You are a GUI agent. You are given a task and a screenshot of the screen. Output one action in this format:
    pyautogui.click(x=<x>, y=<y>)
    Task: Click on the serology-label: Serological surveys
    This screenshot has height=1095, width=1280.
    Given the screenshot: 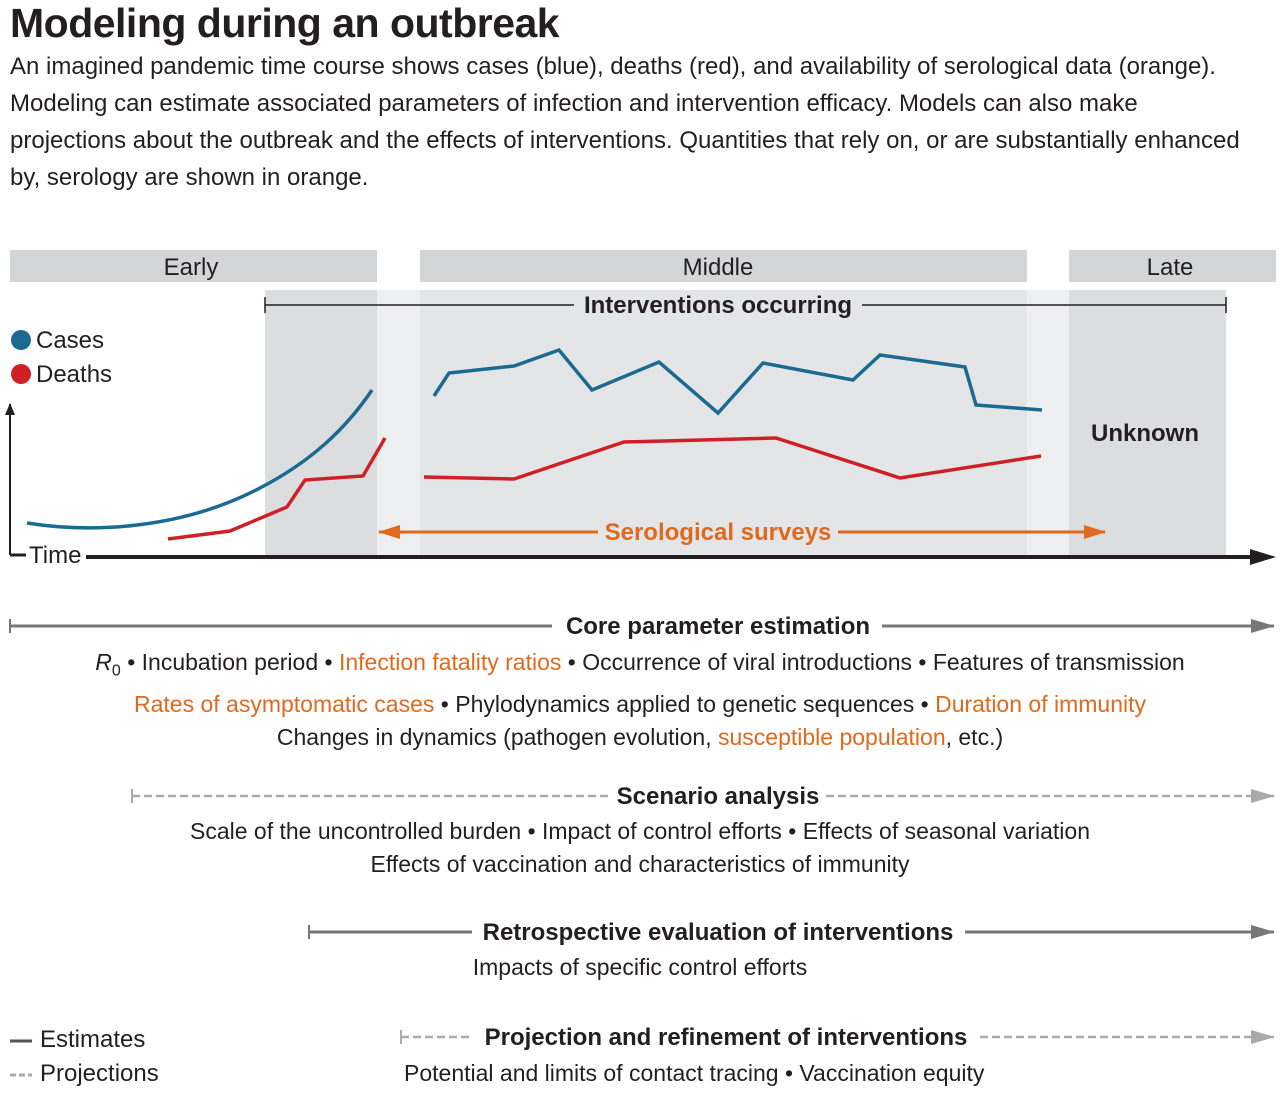 What is the action you would take?
    pyautogui.click(x=718, y=532)
    